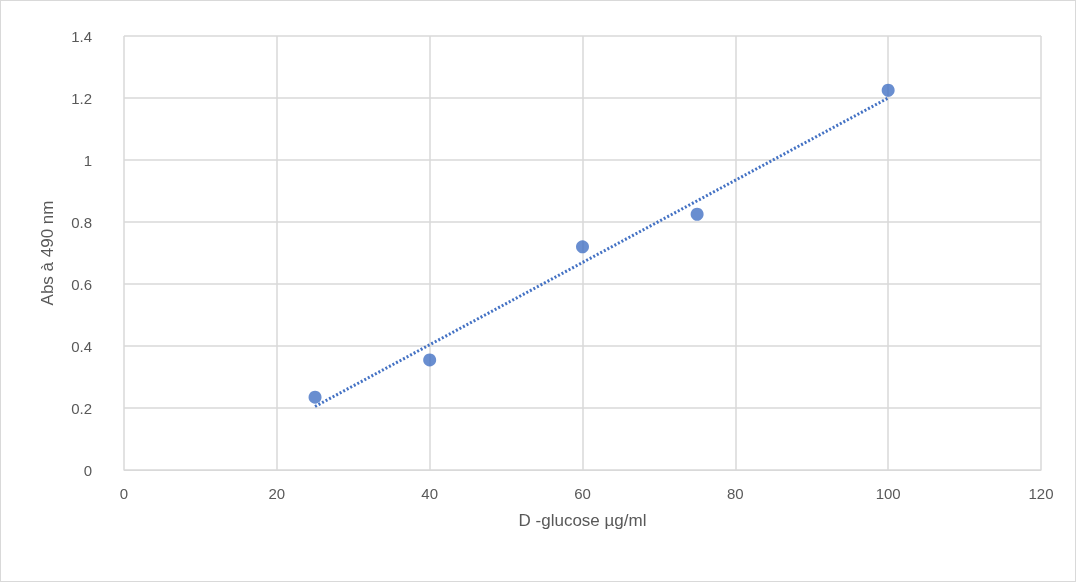  Describe the element at coordinates (430, 493) in the screenshot. I see `x-tick-label: 40` at that location.